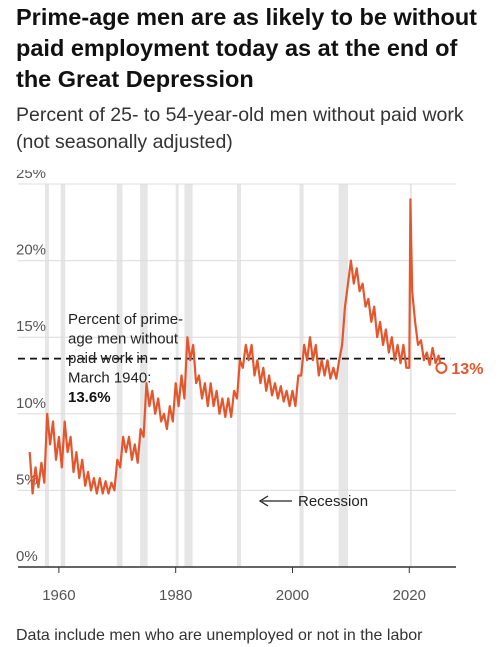 The width and height of the screenshot is (500, 647). I want to click on end-value-label: 13%, so click(467, 369).